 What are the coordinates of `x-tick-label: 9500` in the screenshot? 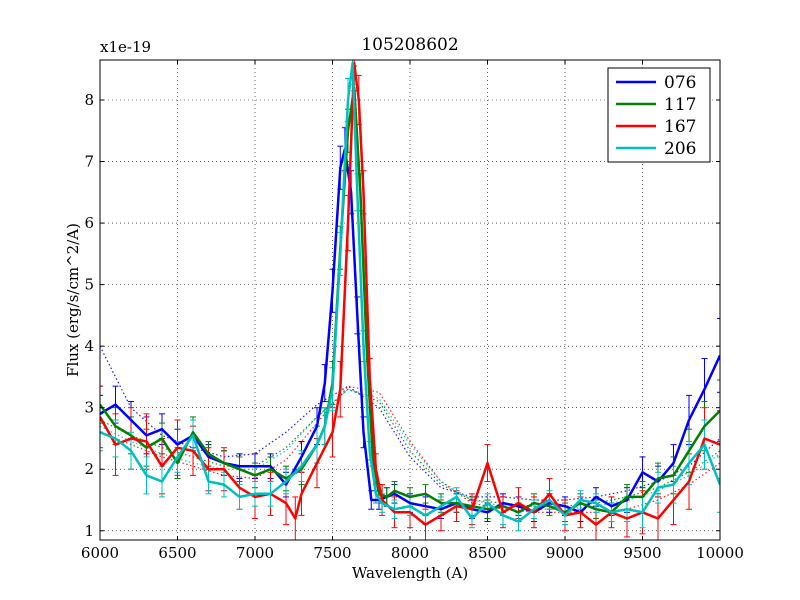 It's located at (642, 553).